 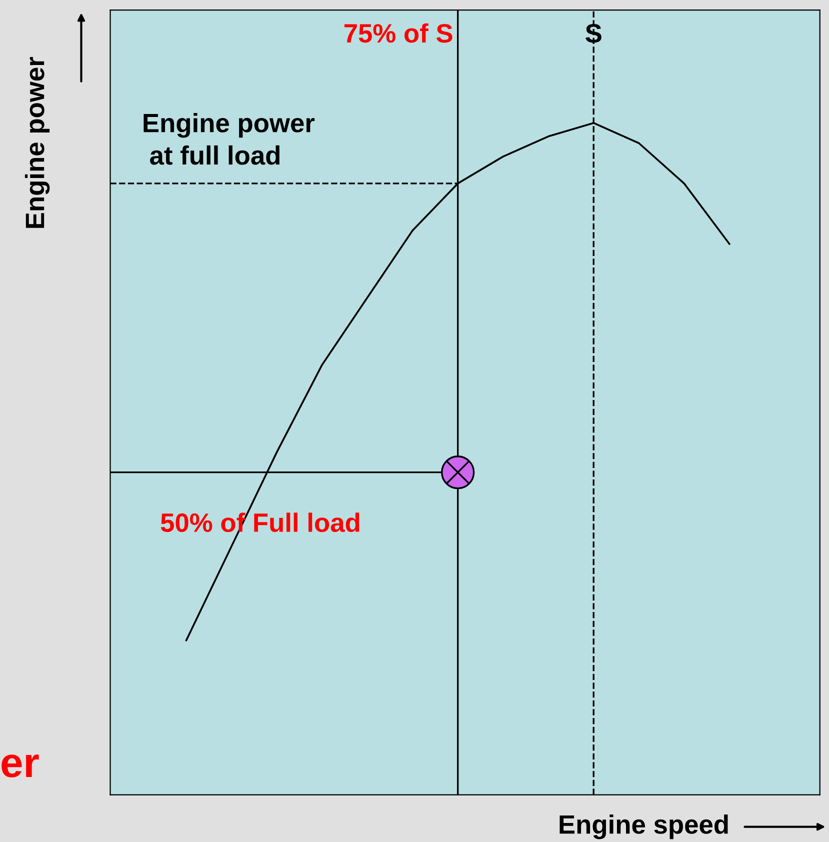 What do you see at coordinates (20, 766) in the screenshot?
I see `text: er` at bounding box center [20, 766].